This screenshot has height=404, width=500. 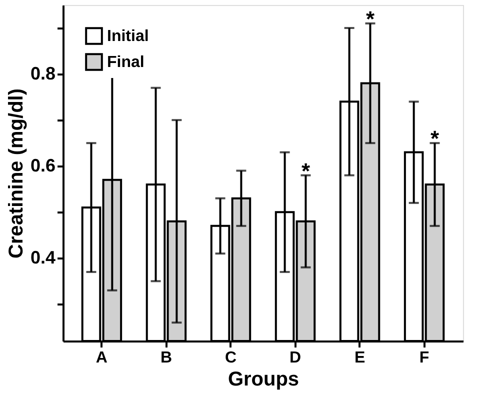 What do you see at coordinates (43, 74) in the screenshot?
I see `y-tick-label: 0.8` at bounding box center [43, 74].